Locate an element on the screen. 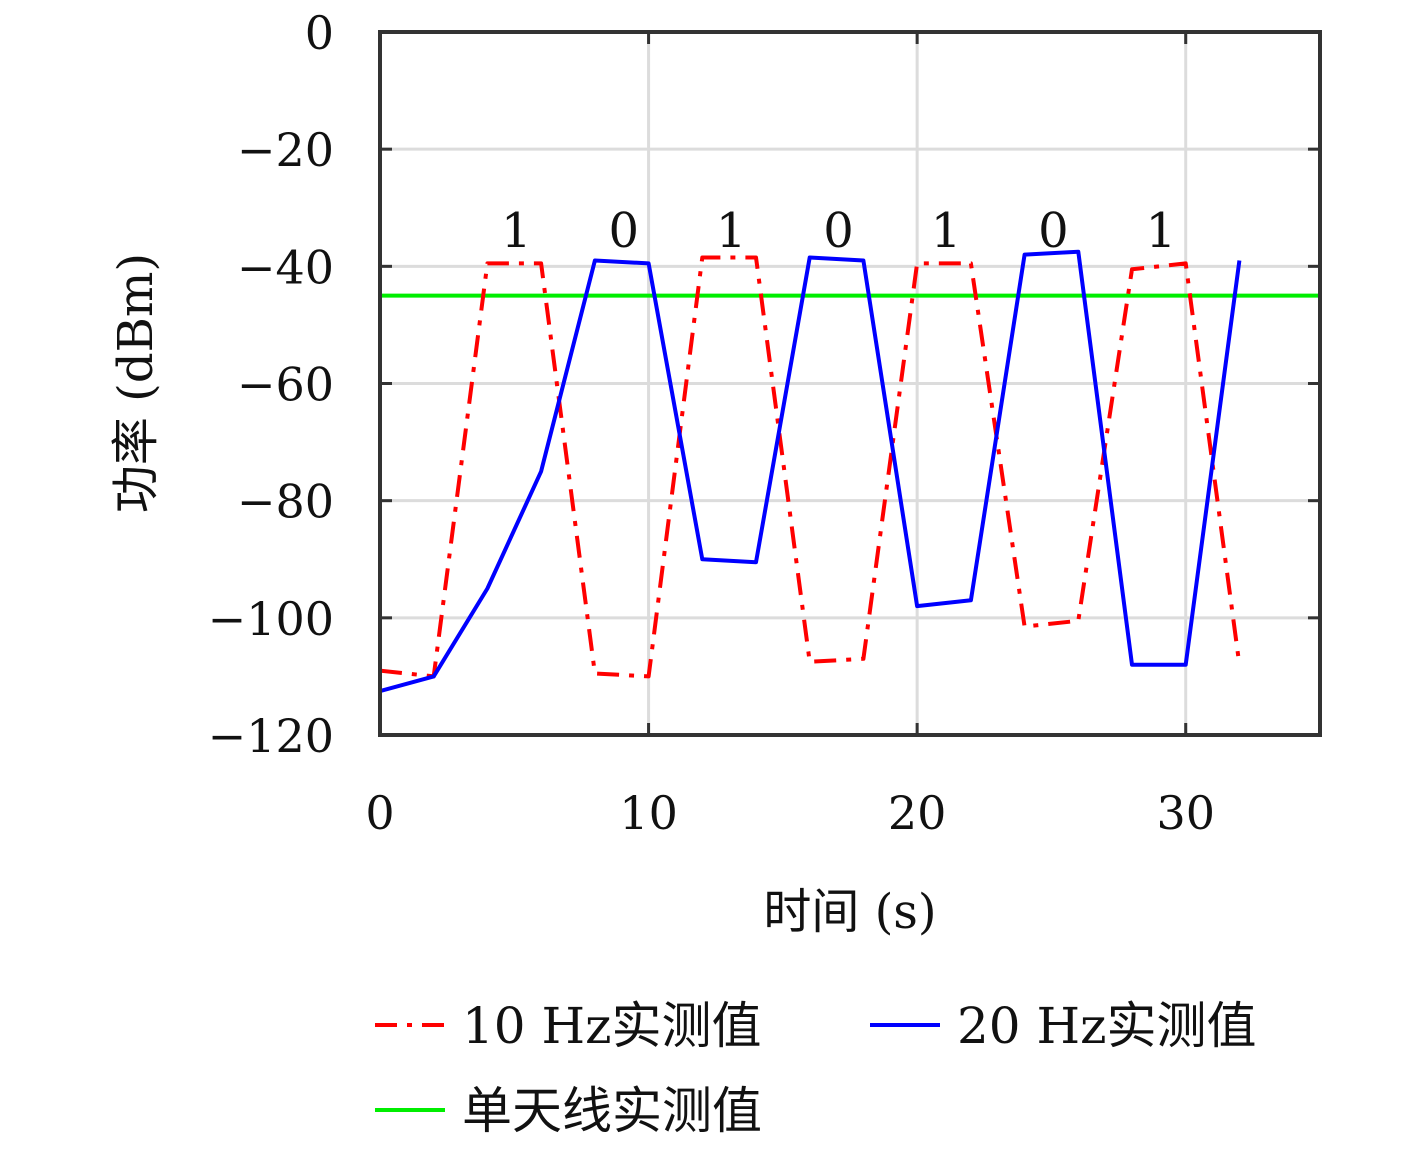 The width and height of the screenshot is (1417, 1150). legend-label-20hz: 20 Hz实测值 is located at coordinates (1106, 1026).